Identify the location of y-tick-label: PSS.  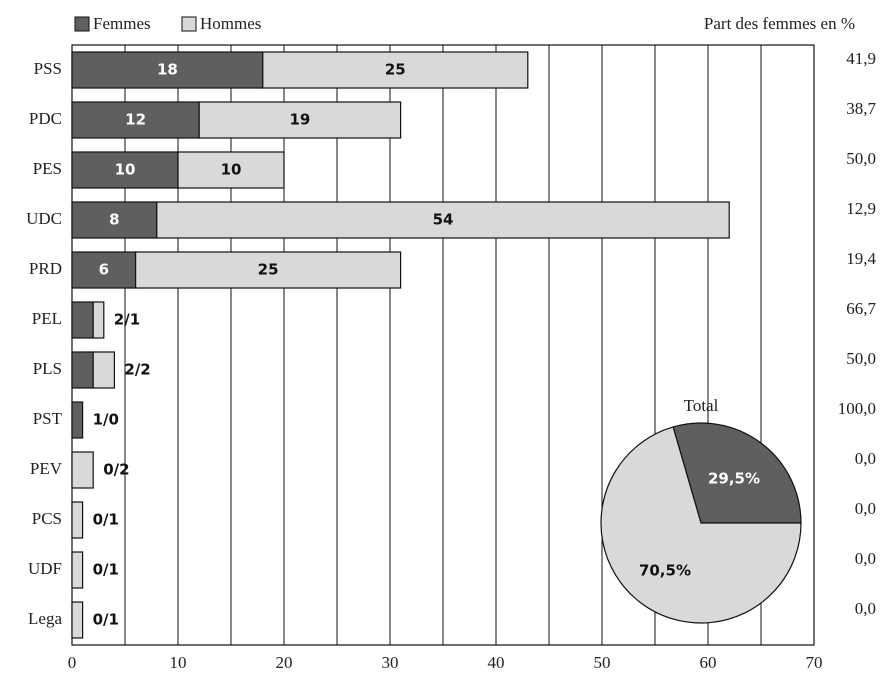
(48, 68).